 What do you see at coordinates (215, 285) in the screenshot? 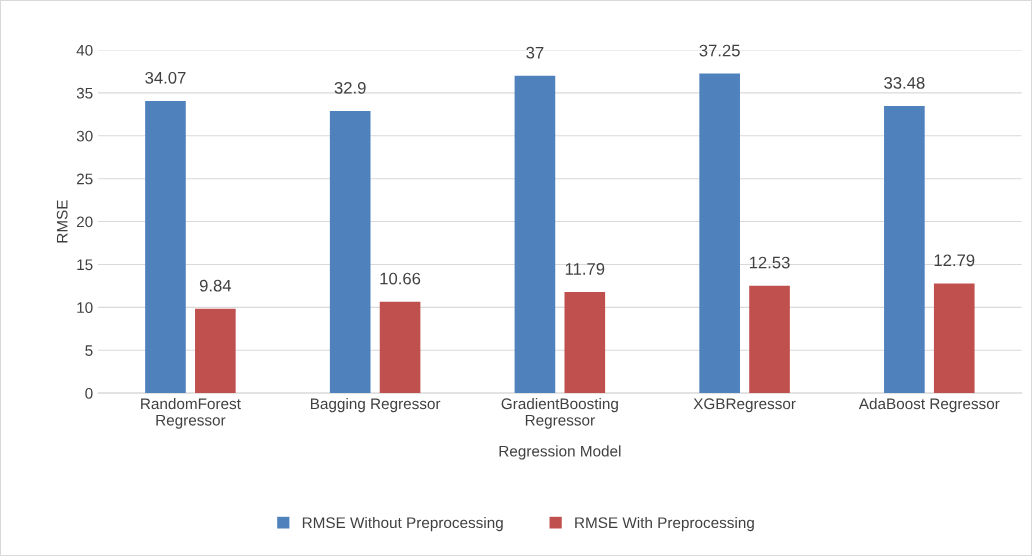
I see `data-label: 9.84` at bounding box center [215, 285].